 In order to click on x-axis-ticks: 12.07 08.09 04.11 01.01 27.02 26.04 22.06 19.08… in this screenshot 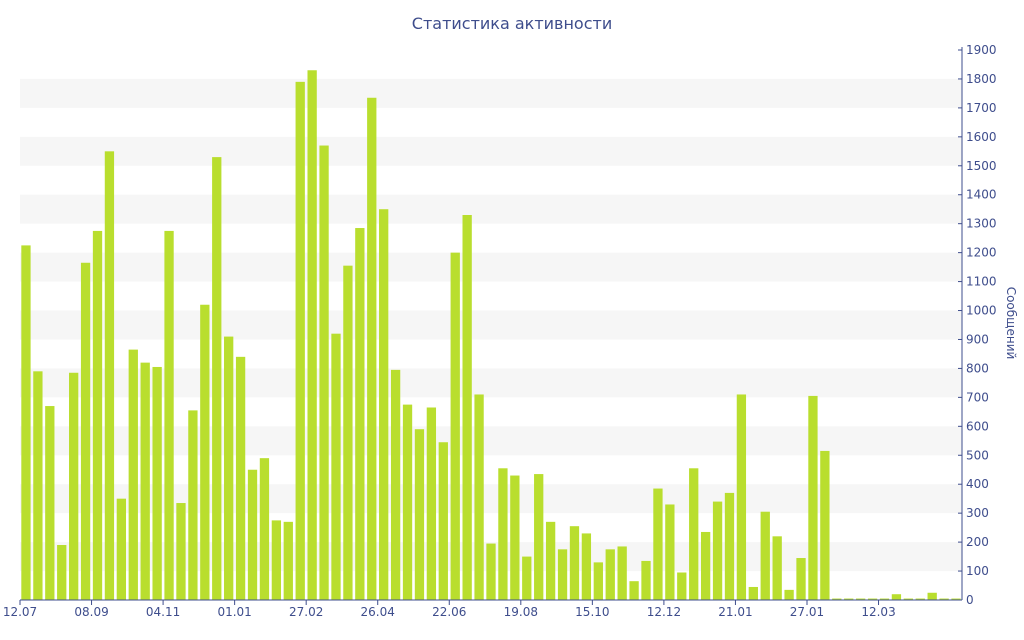, I will do `click(449, 609)`.